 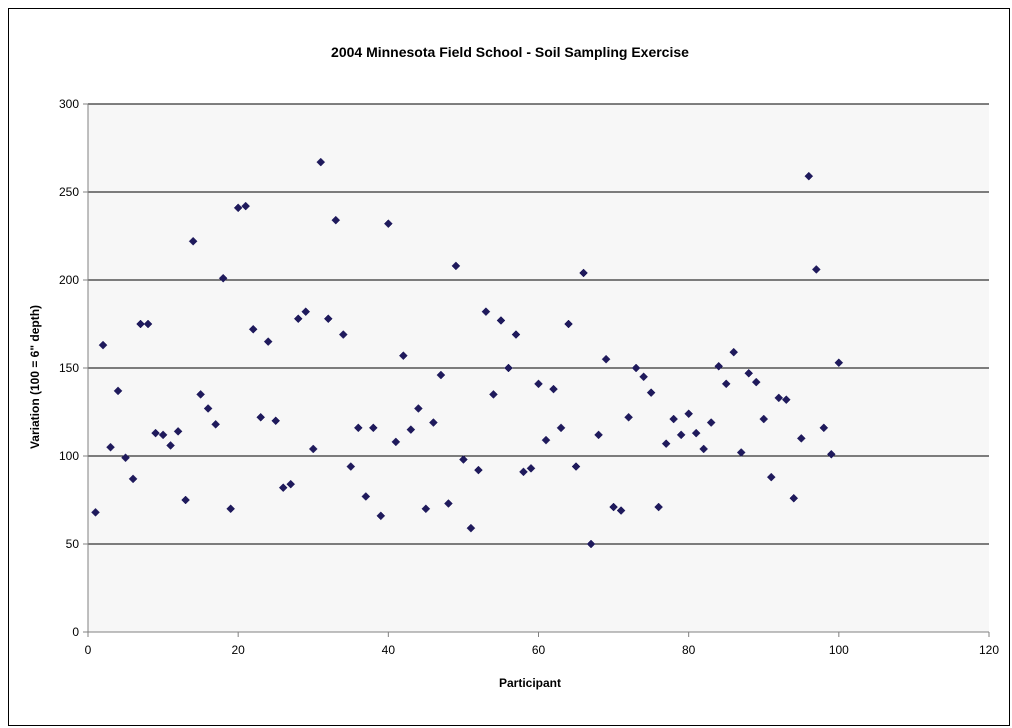 What do you see at coordinates (35, 377) in the screenshot?
I see `y-axis-label: Variation (100 = 6" depth)` at bounding box center [35, 377].